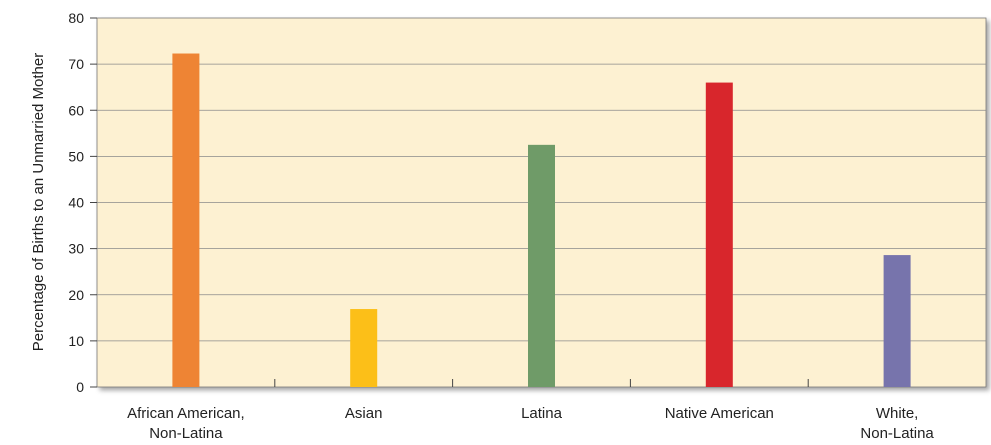 Image resolution: width=991 pixels, height=445 pixels. I want to click on x-tick-label: African American,, so click(186, 413).